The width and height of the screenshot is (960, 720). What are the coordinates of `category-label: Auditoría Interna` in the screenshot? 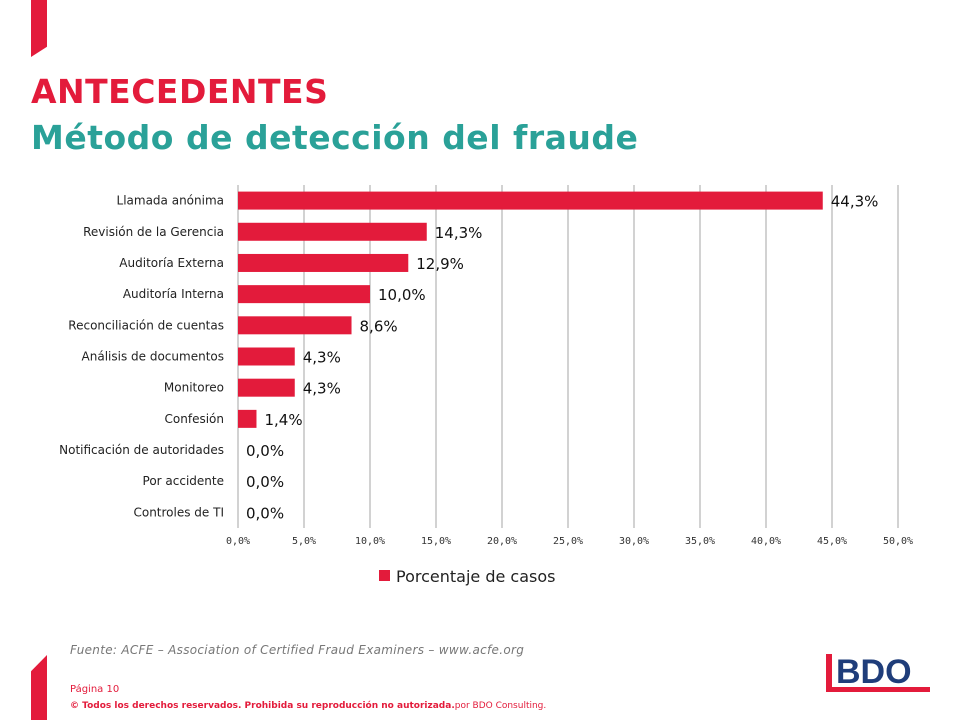 It's located at (173, 294).